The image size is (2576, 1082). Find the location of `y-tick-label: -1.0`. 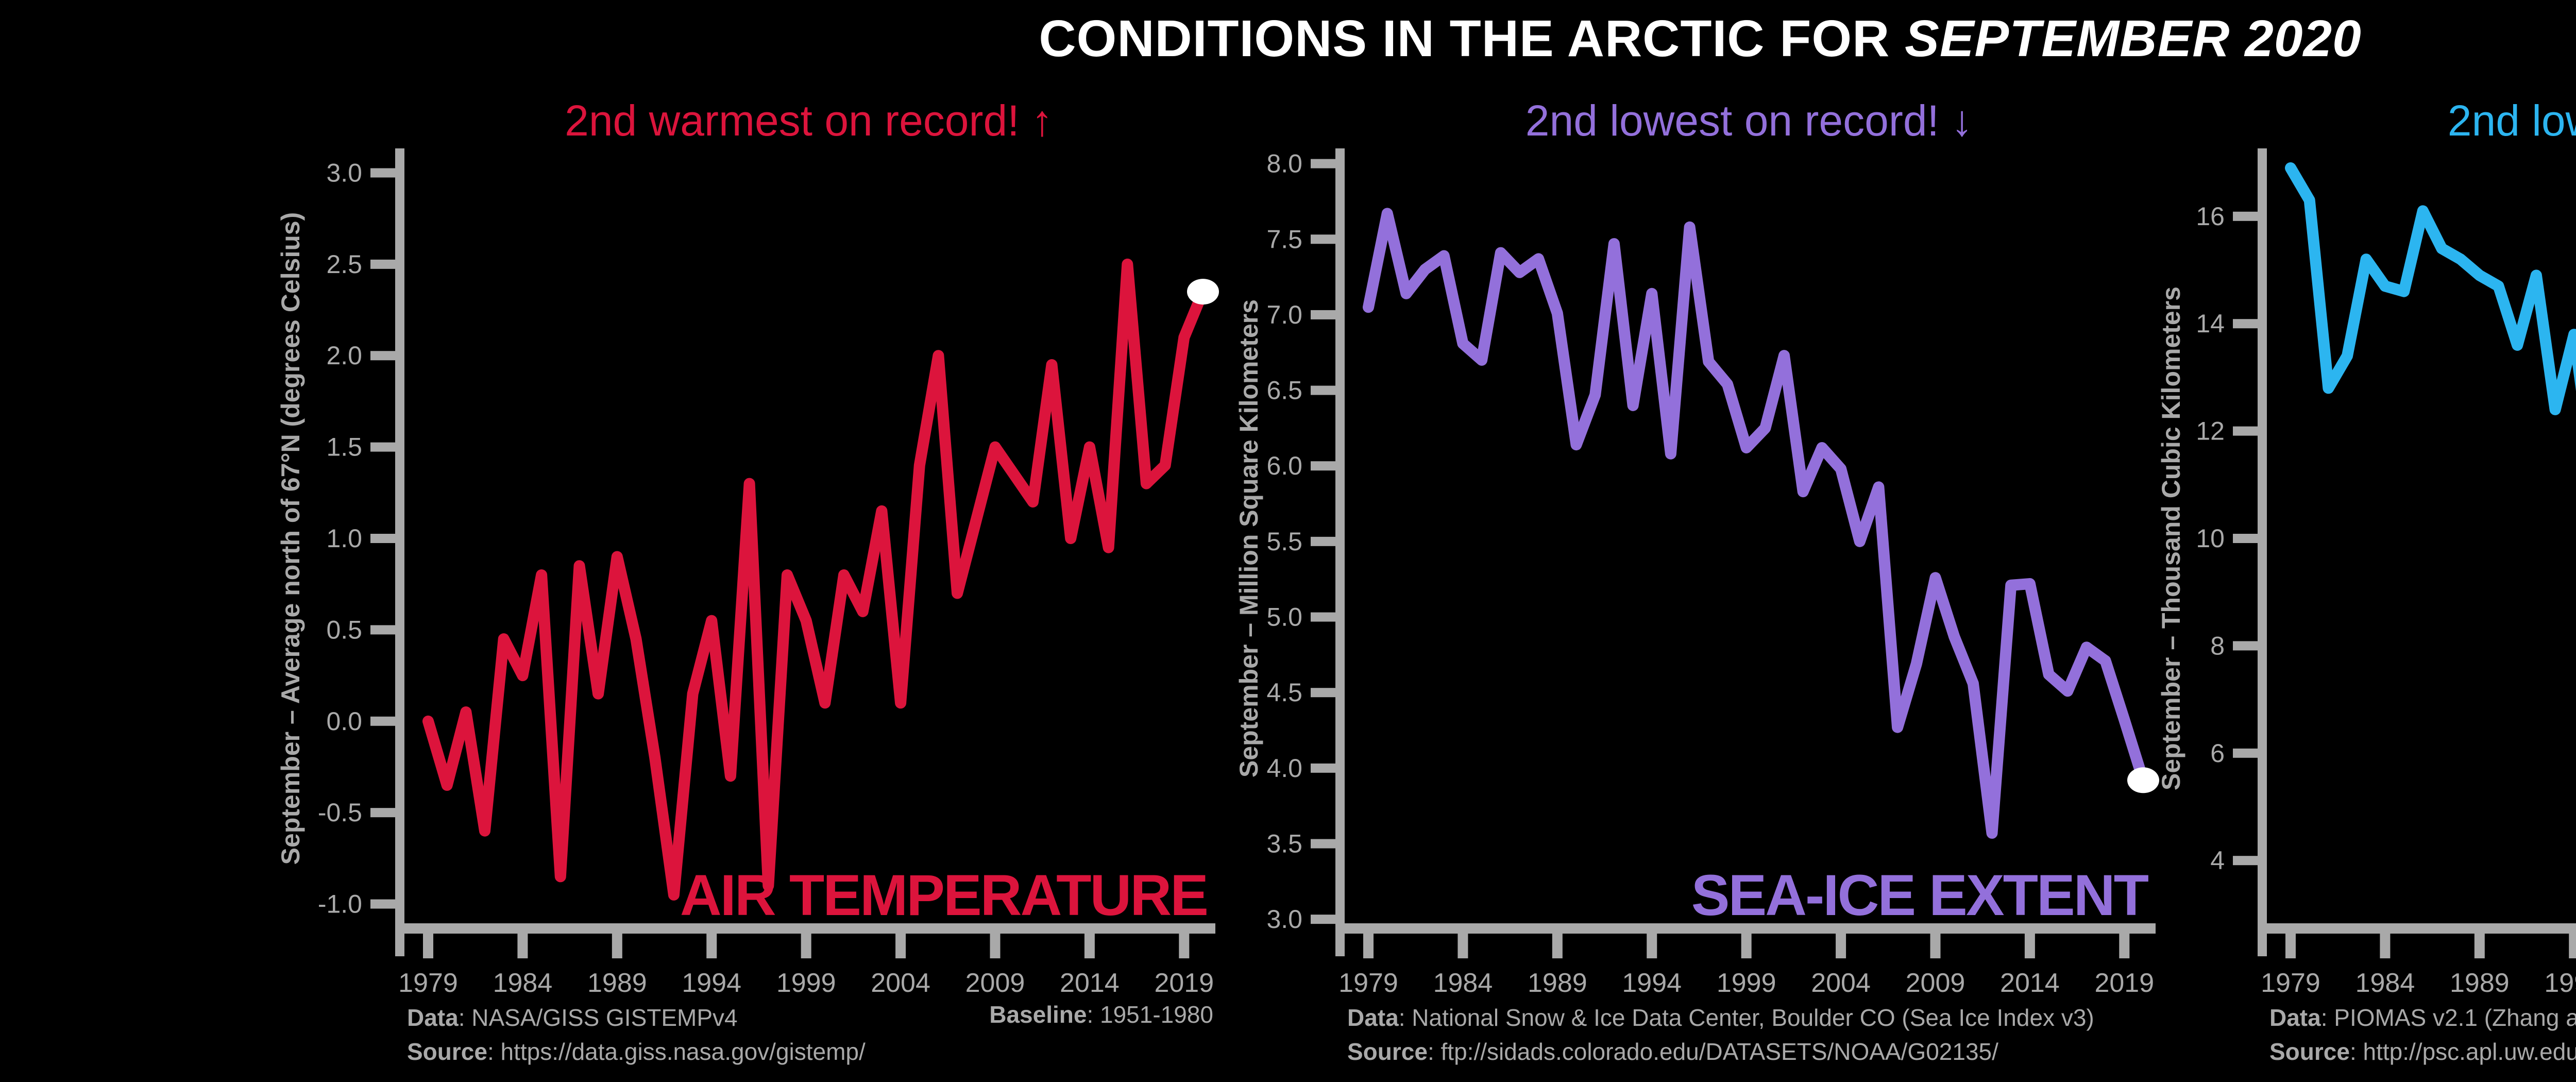

y-tick-label: -1.0 is located at coordinates (340, 904).